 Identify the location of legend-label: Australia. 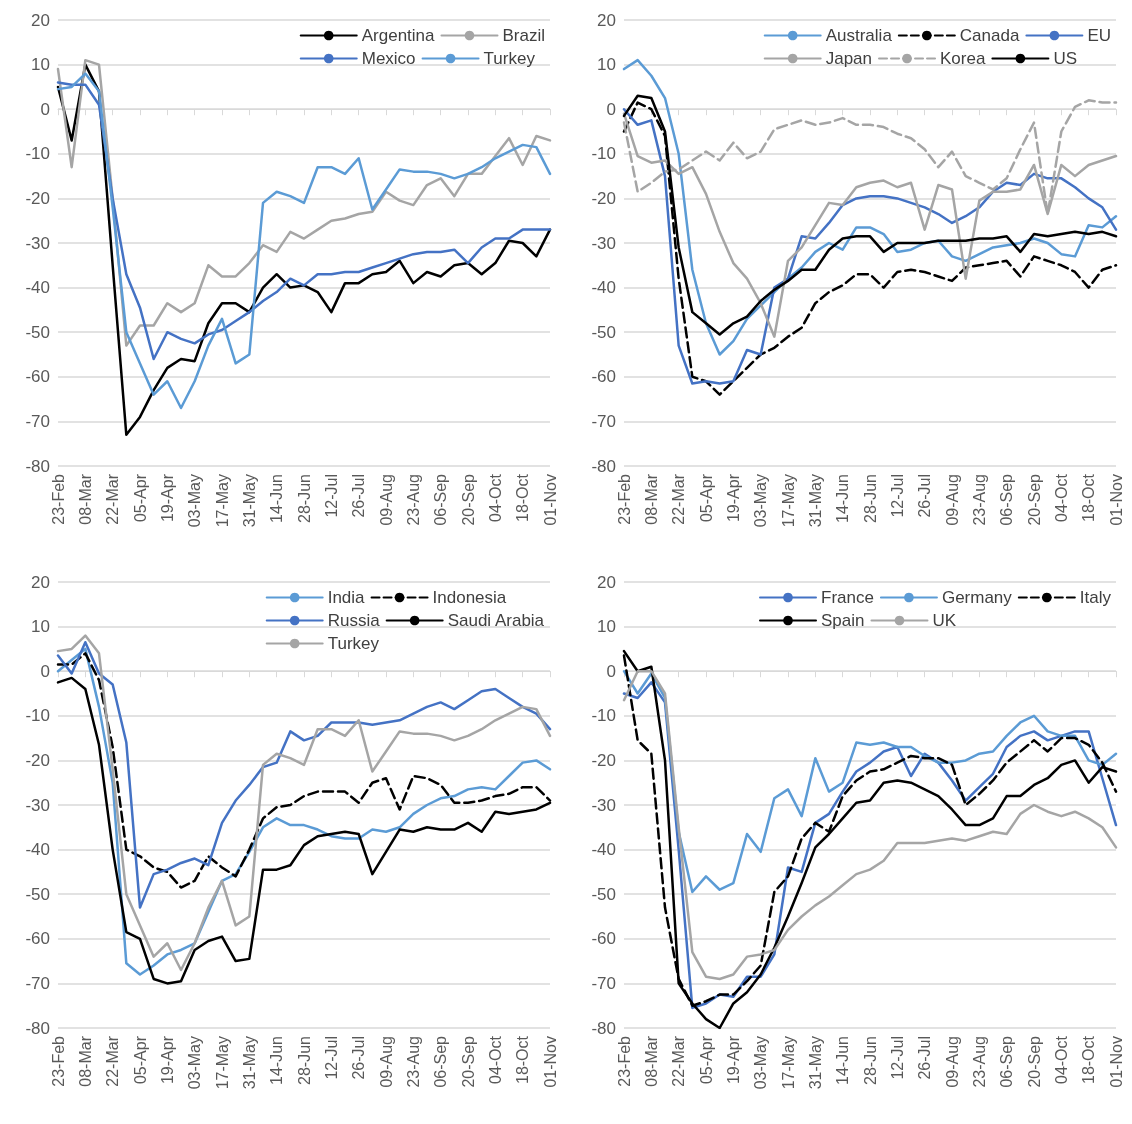
(859, 35).